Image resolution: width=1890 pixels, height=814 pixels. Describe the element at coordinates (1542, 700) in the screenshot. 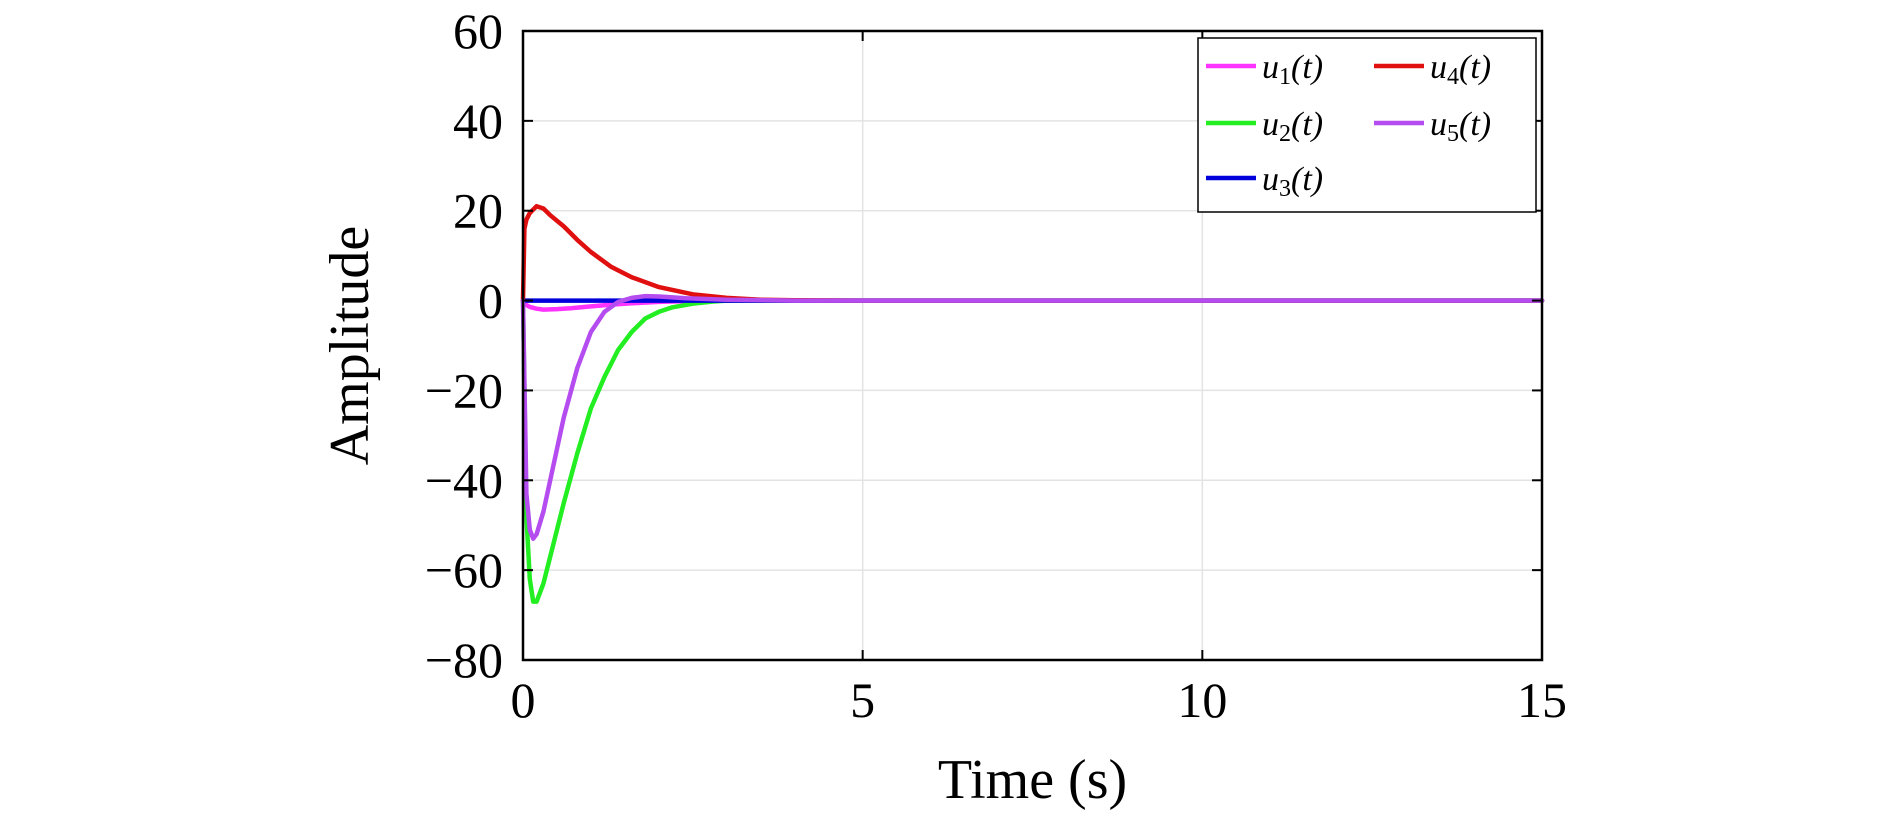

I see `x-tick-label: 15` at that location.